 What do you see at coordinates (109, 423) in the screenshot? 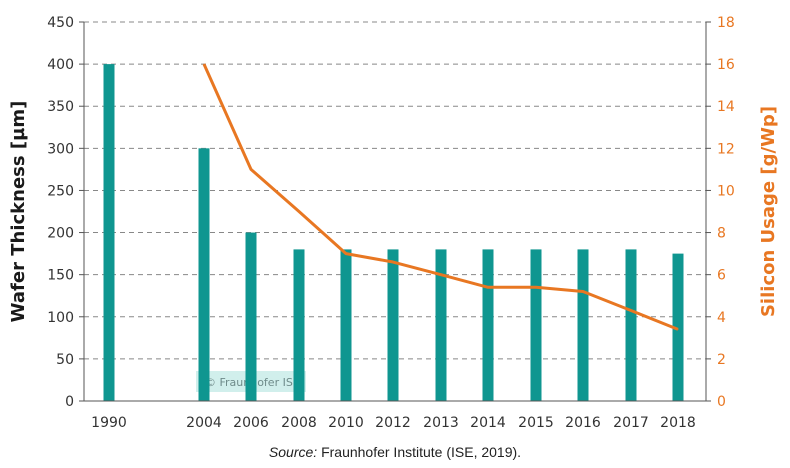
I see `x-tick-label: 1990` at bounding box center [109, 423].